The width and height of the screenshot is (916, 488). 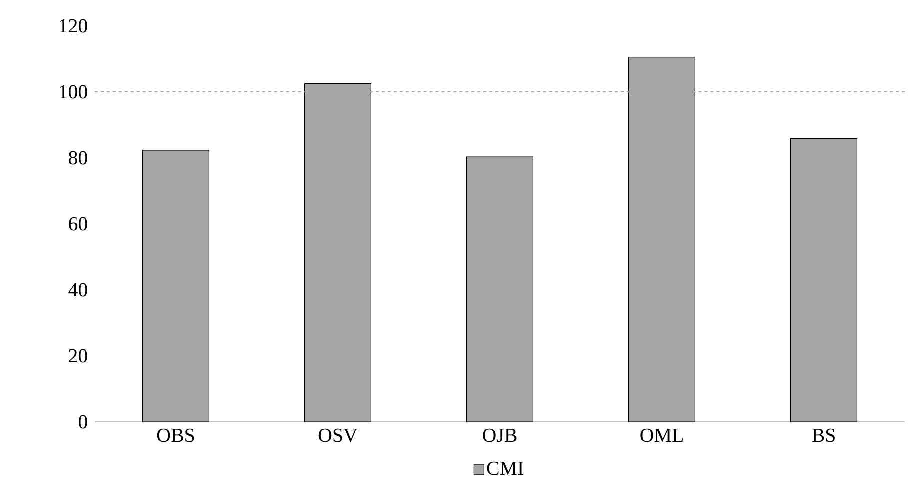 What do you see at coordinates (338, 435) in the screenshot?
I see `x-tick-label: OSV` at bounding box center [338, 435].